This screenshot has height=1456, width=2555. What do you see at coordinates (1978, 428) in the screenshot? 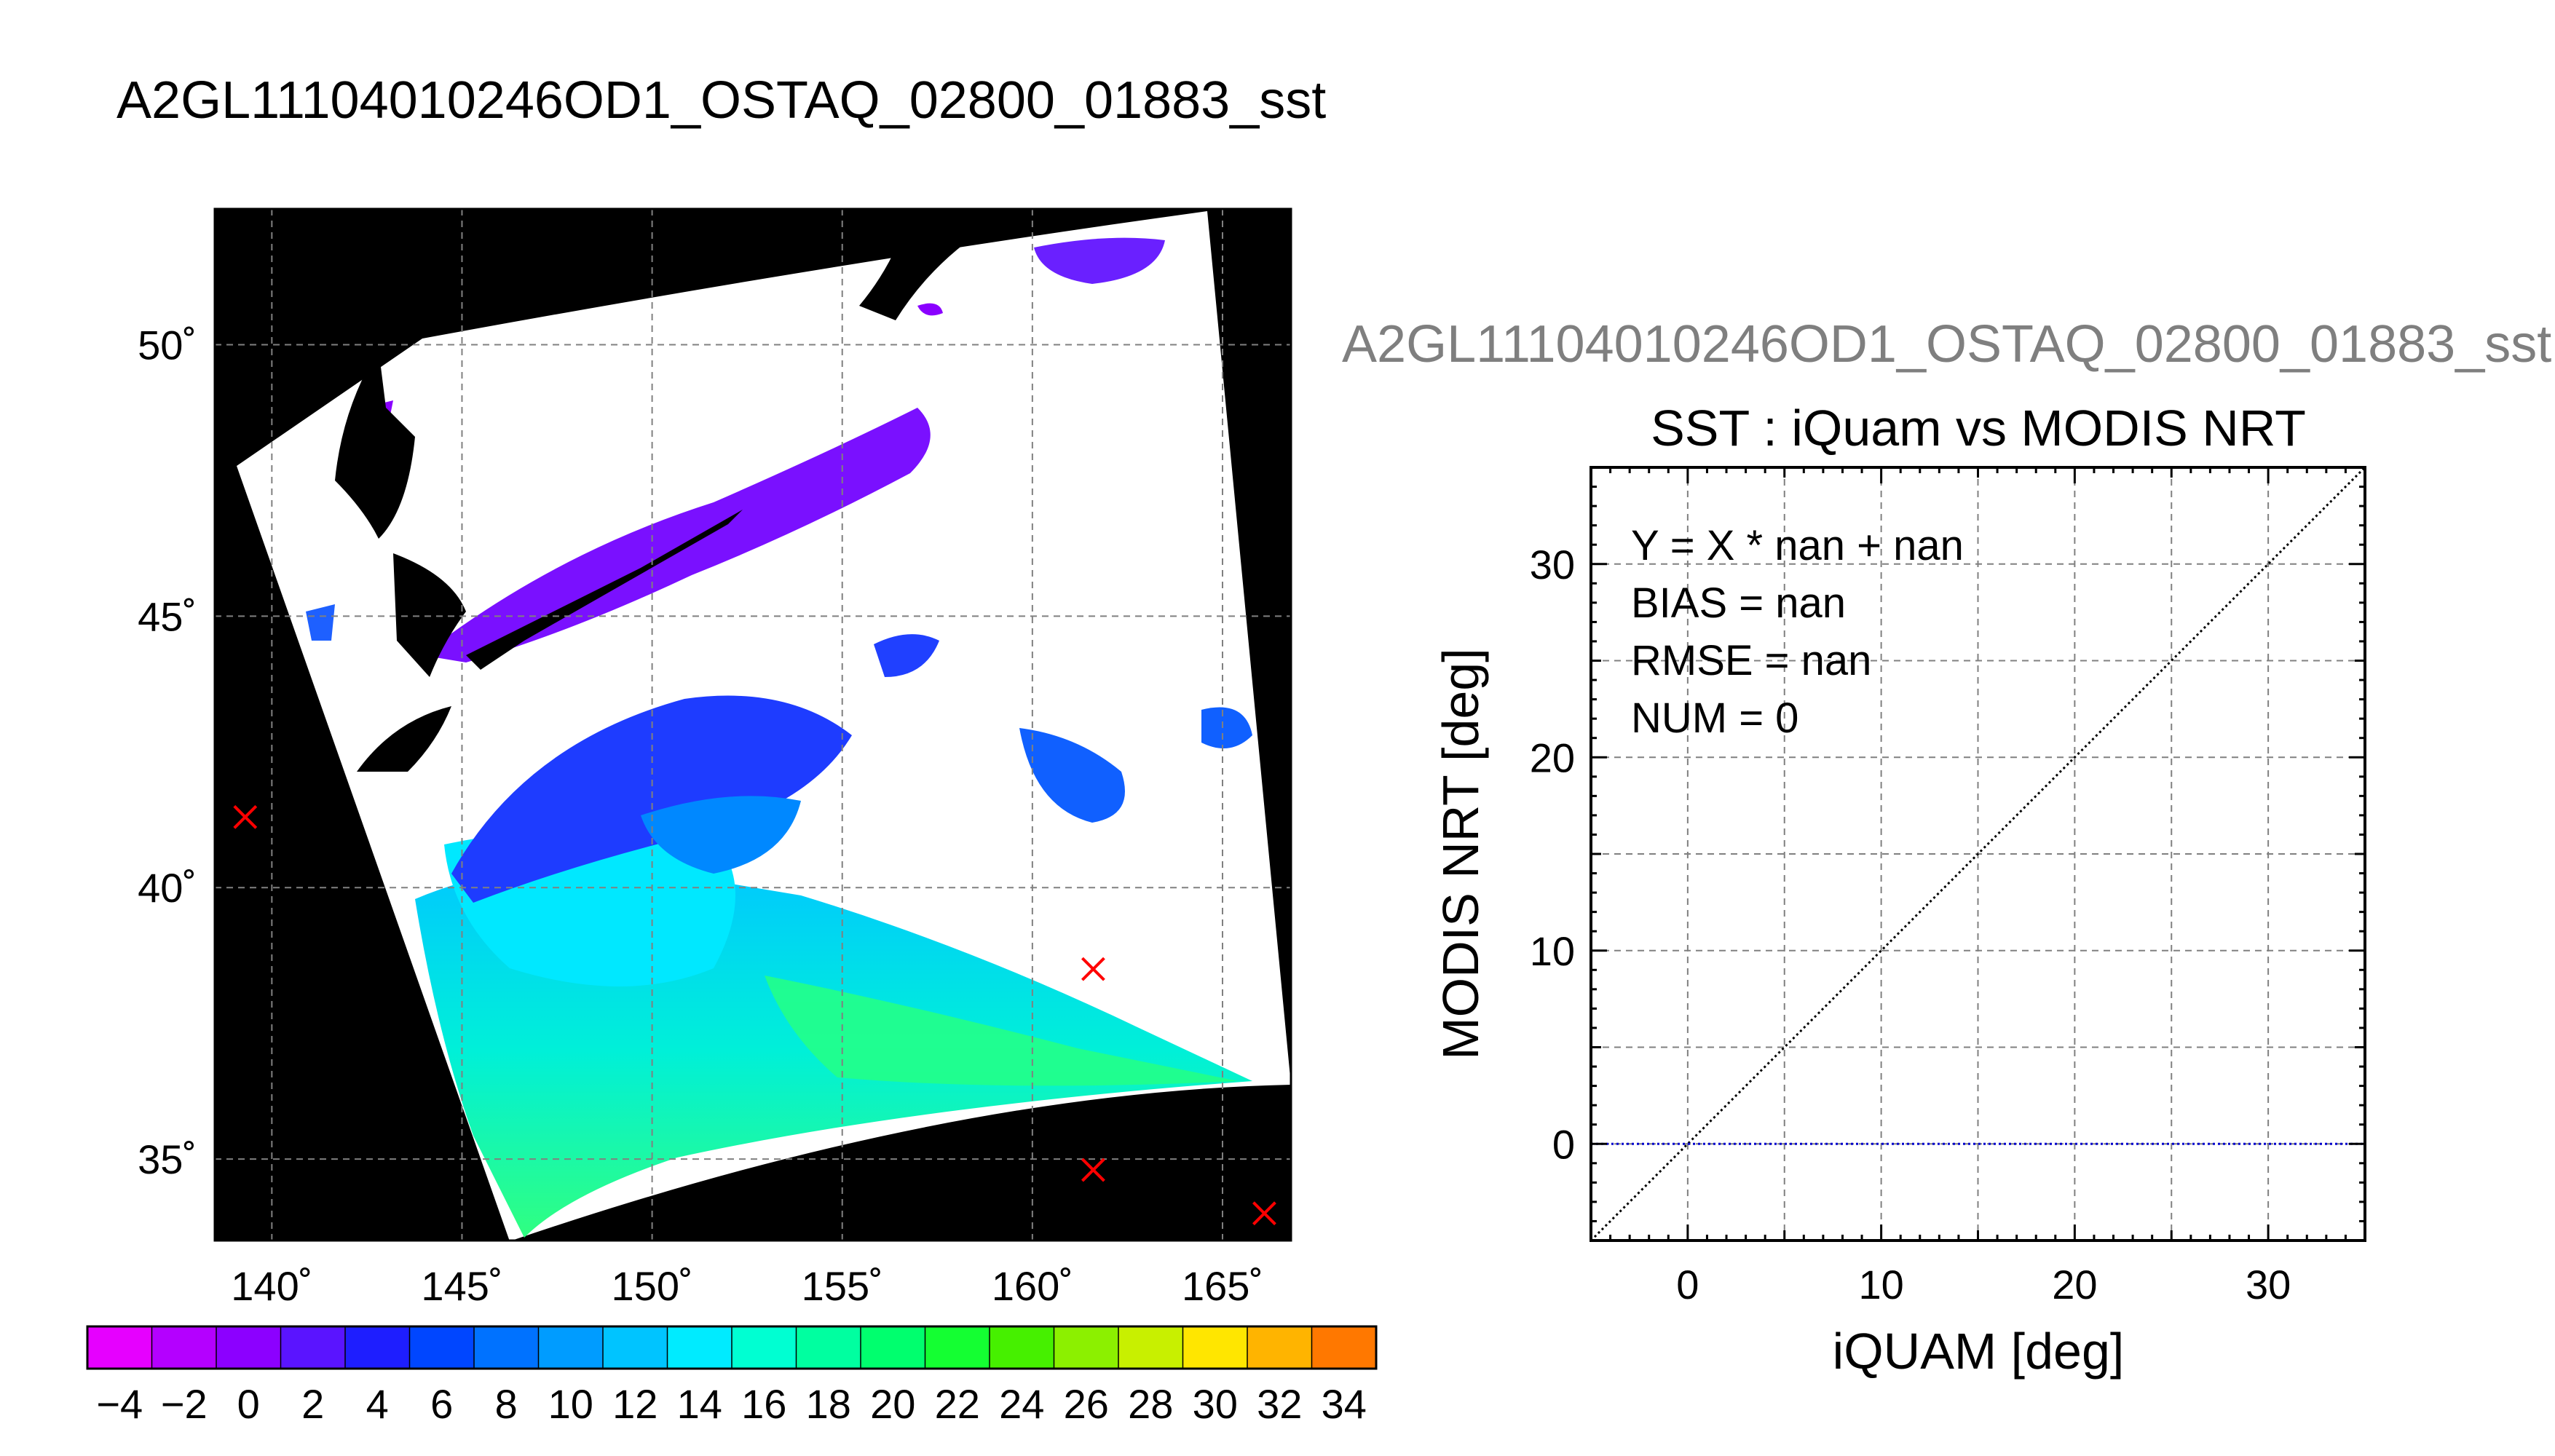
I see `chart-title: SST : iQuam vs MODIS NRT` at bounding box center [1978, 428].